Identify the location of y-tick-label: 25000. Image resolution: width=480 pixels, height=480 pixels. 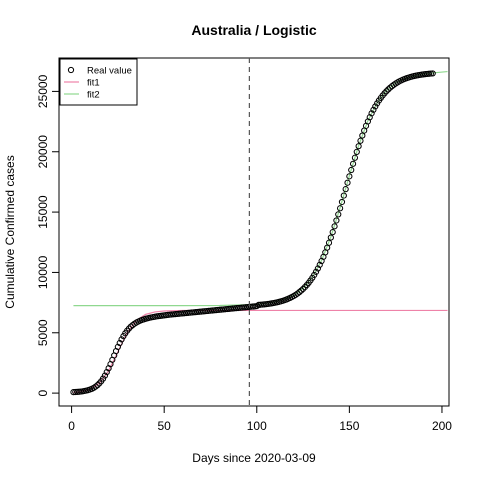
(43, 91).